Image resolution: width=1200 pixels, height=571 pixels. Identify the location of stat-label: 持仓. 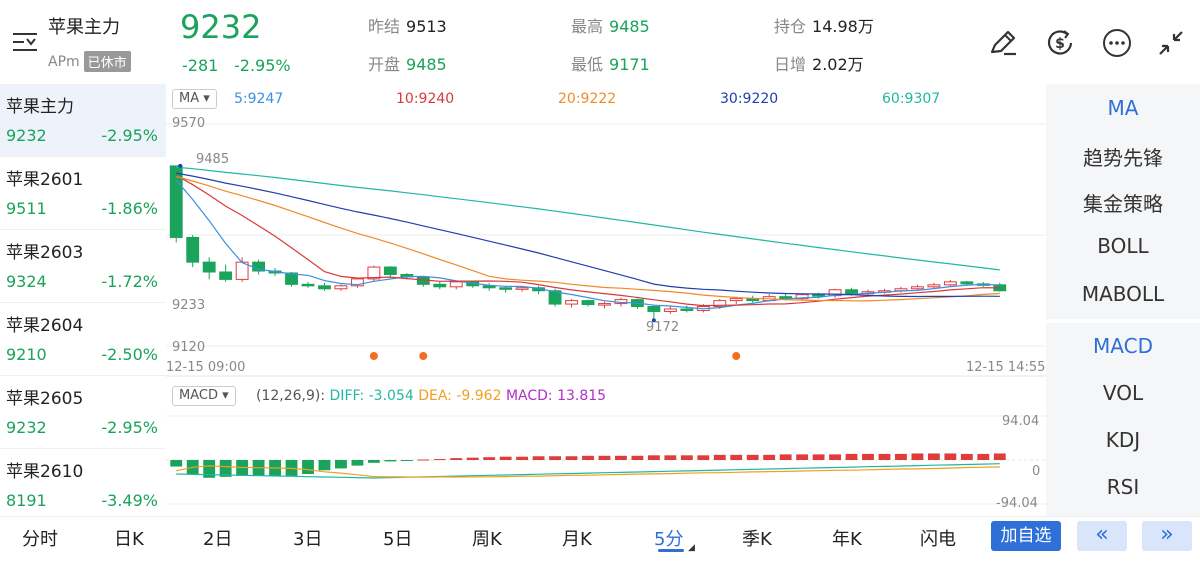
(790, 26).